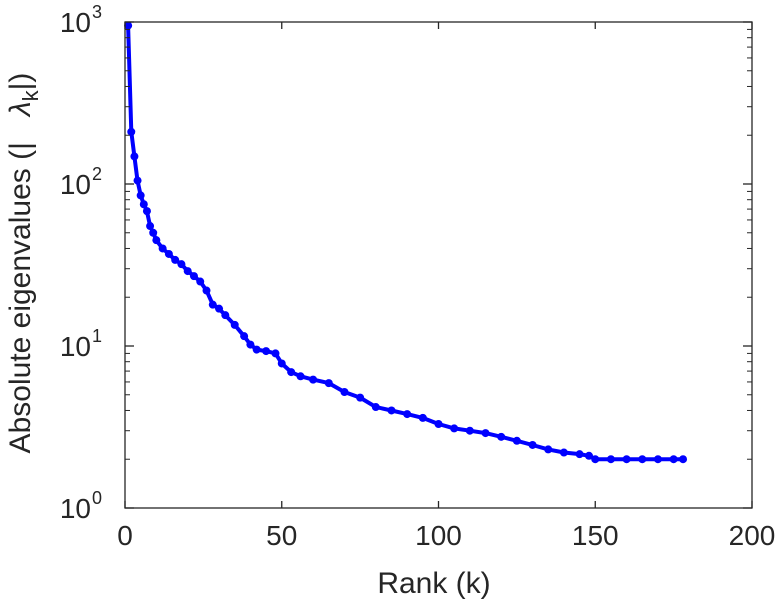 Image resolution: width=783 pixels, height=600 pixels. I want to click on y-tick-exponent: 0, so click(97, 498).